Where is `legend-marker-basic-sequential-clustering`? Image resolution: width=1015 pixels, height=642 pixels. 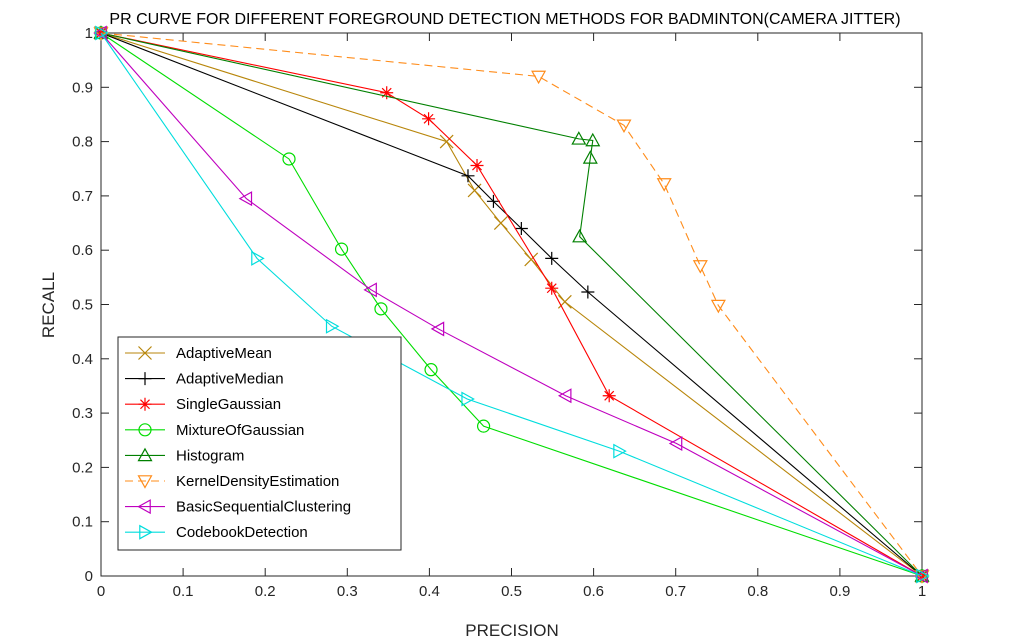 legend-marker-basic-sequential-clustering is located at coordinates (144, 507).